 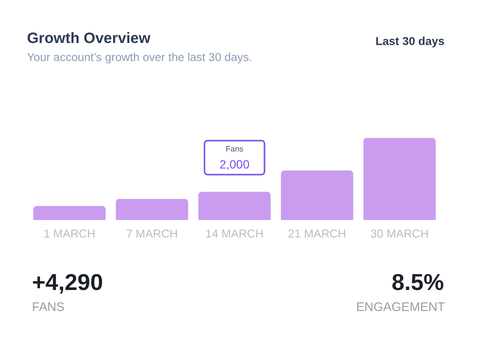 What do you see at coordinates (317, 234) in the screenshot?
I see `x-tick-label: 21 MARCH` at bounding box center [317, 234].